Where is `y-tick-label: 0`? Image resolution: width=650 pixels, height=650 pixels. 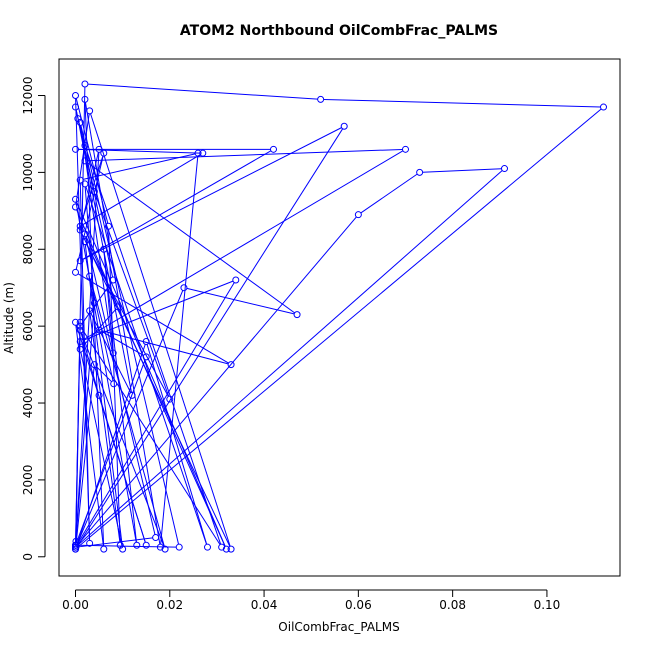 y-tick-label: 0 is located at coordinates (28, 557).